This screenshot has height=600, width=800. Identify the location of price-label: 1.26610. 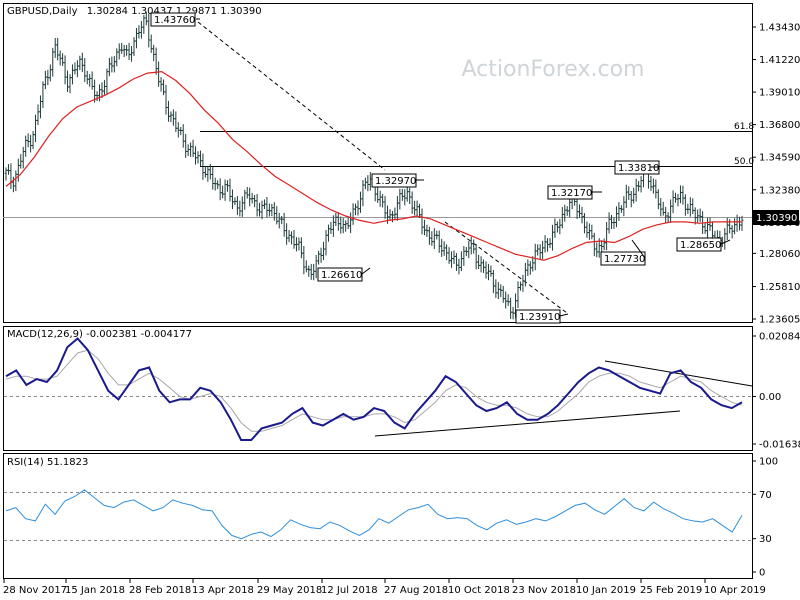
(340, 274).